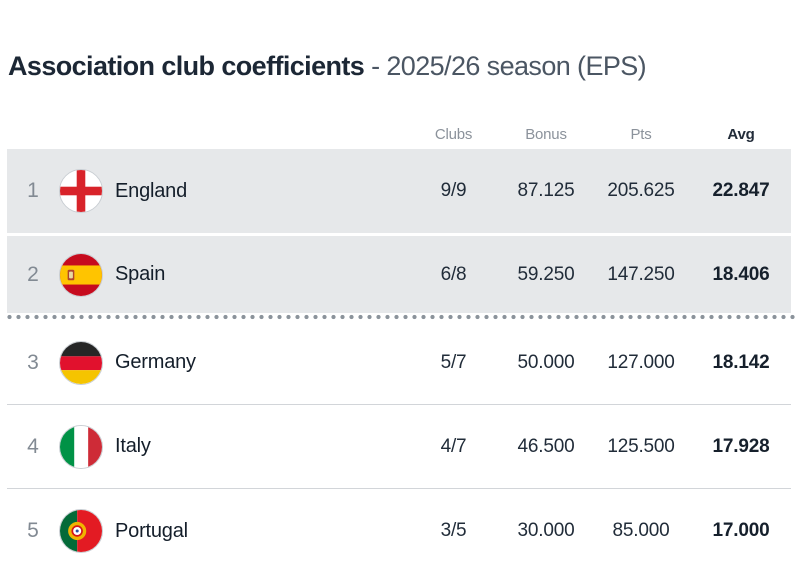 This screenshot has width=800, height=573. What do you see at coordinates (140, 274) in the screenshot?
I see `country-name: Spain` at bounding box center [140, 274].